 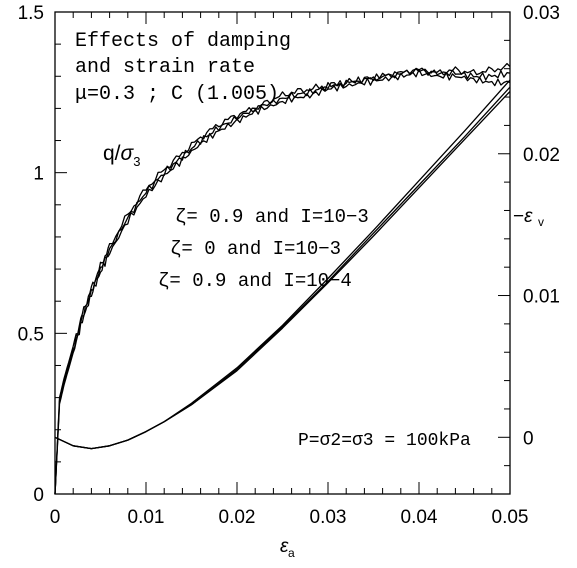 I want to click on y-right-tick-label: 0.01, so click(x=541, y=297).